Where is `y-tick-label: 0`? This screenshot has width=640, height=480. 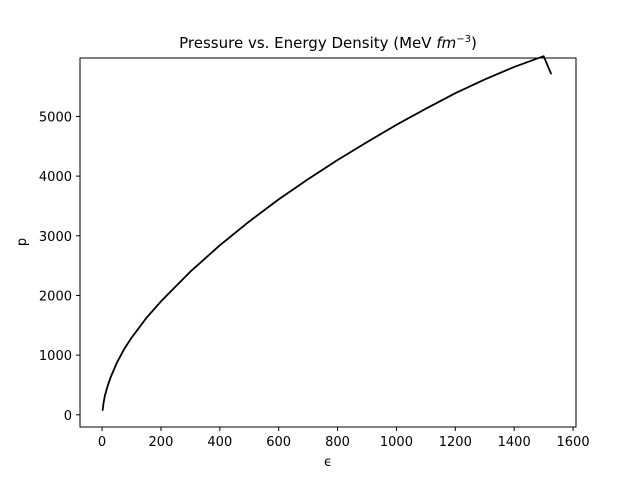
y-tick-label: 0 is located at coordinates (68, 416).